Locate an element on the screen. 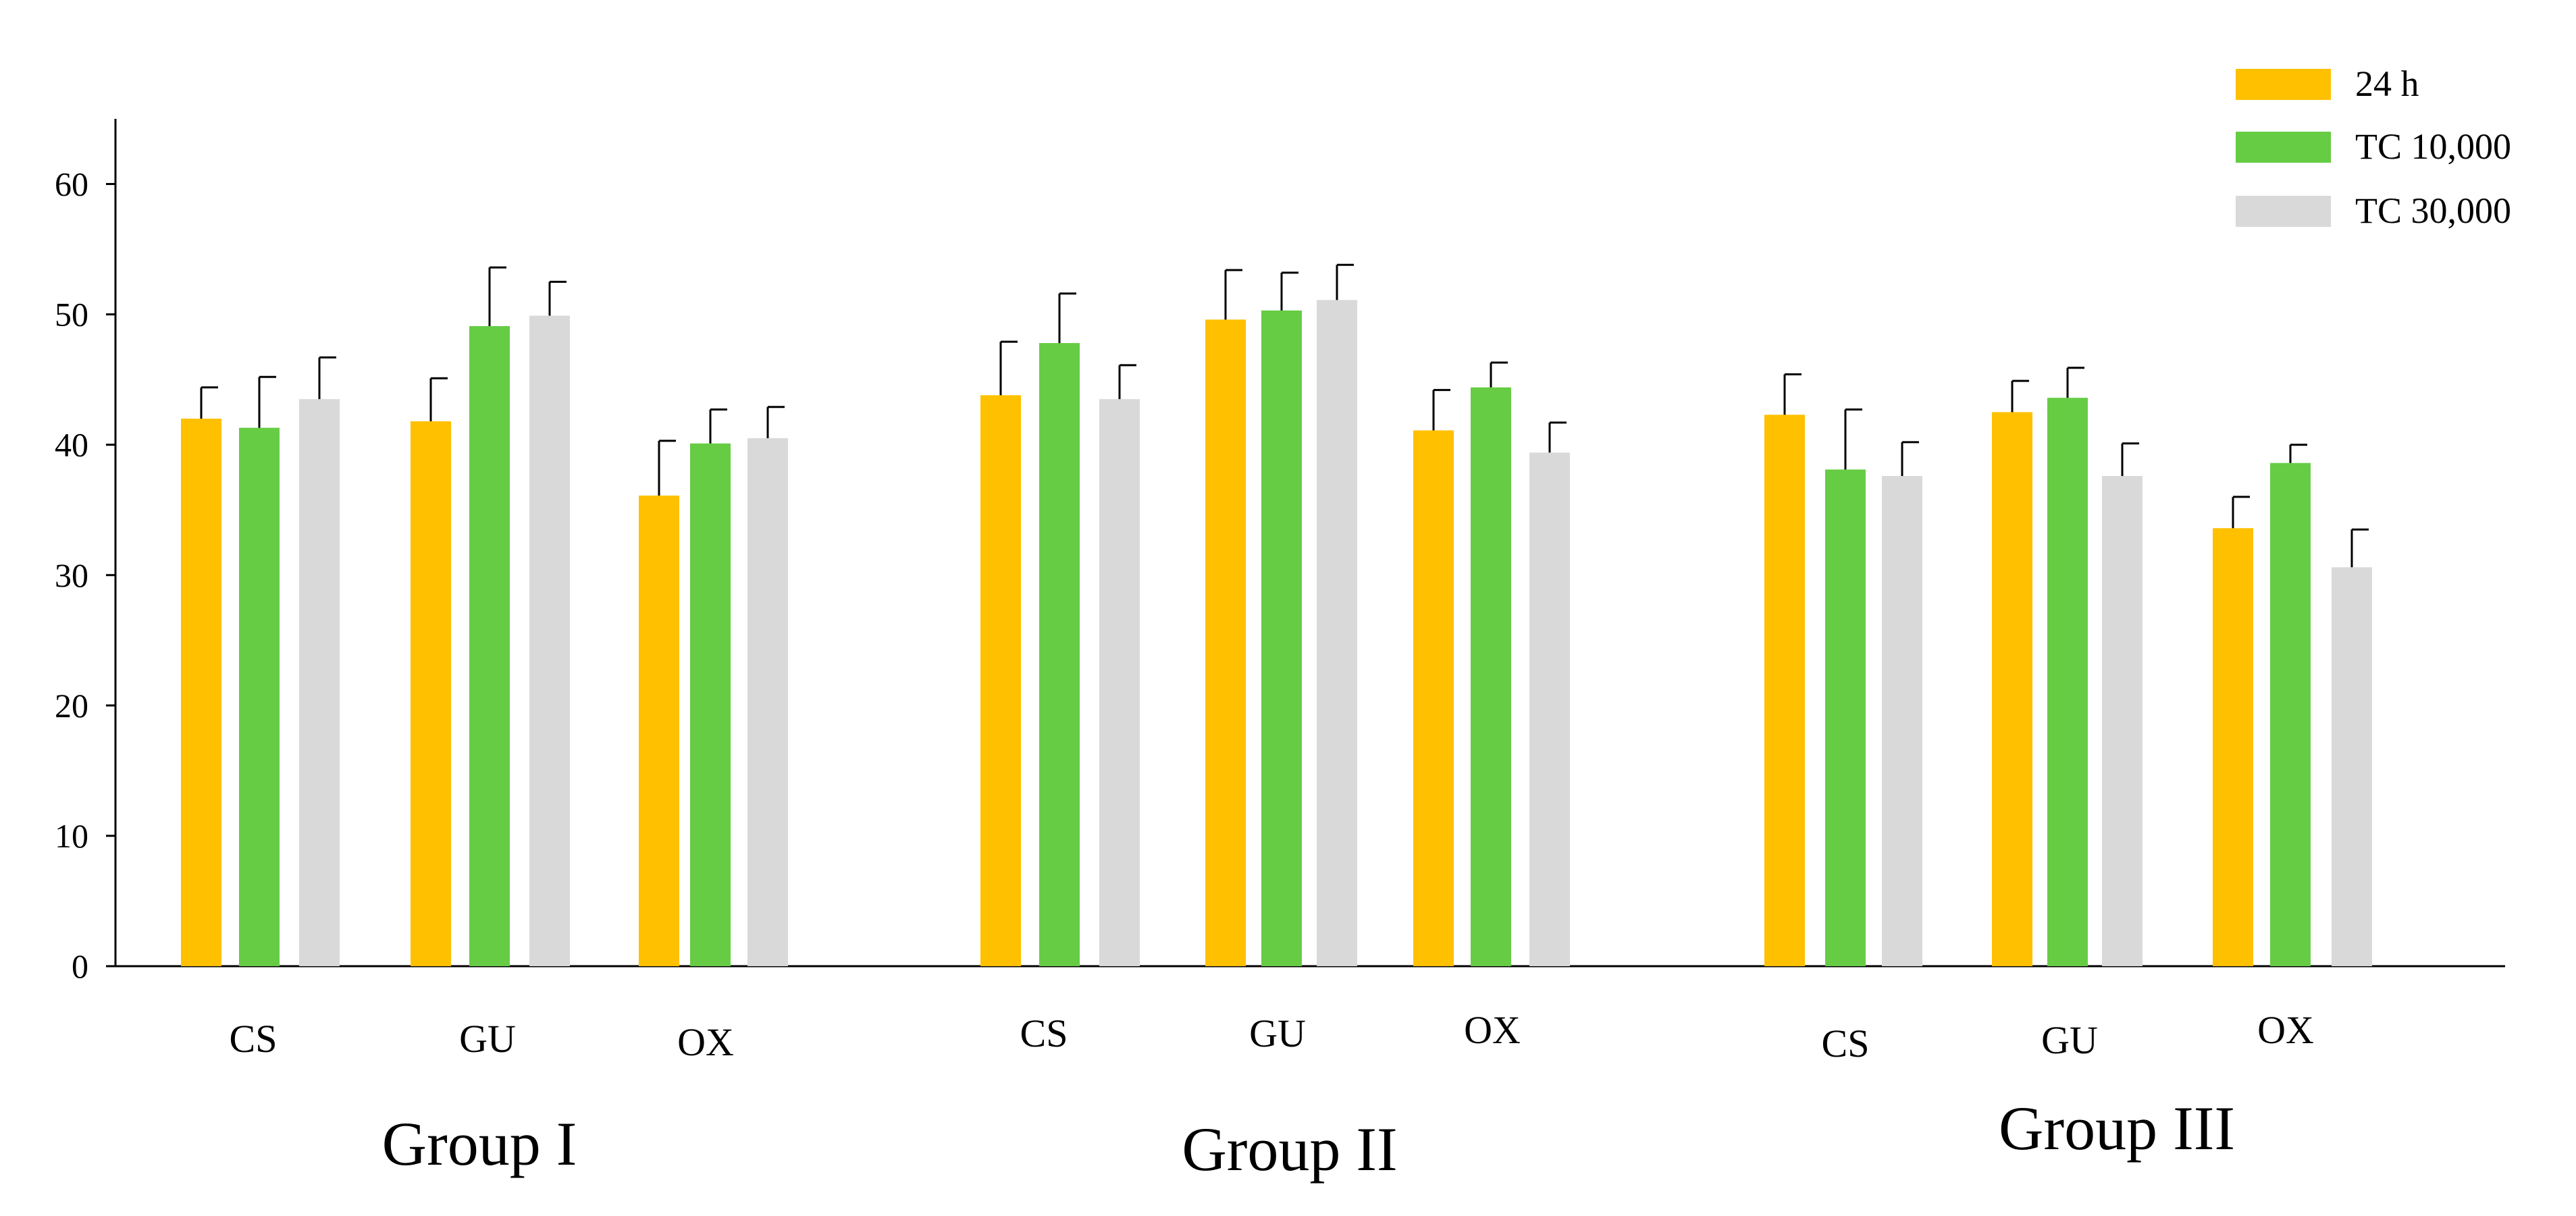 The image size is (2576, 1216). y-tick-label: 30 is located at coordinates (71, 575).